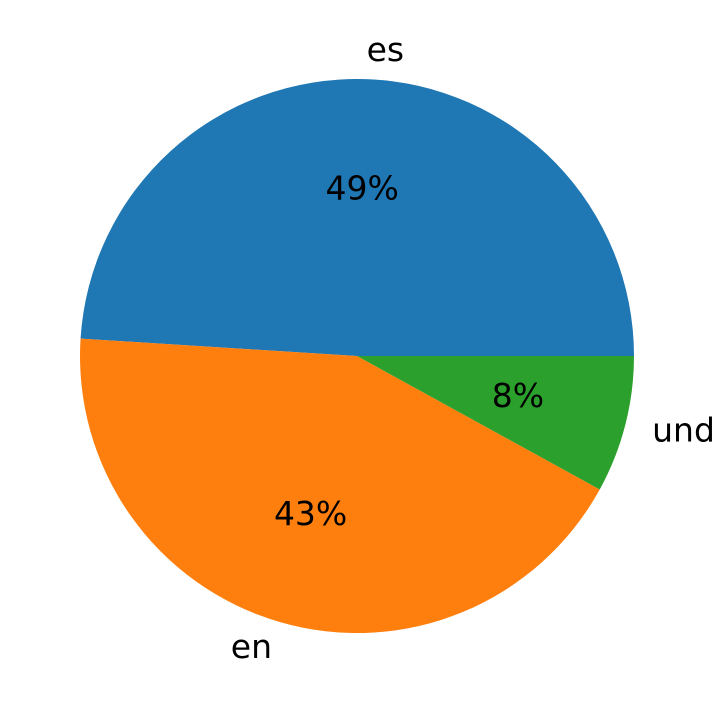 This screenshot has width=728, height=713. I want to click on category-label: und, so click(683, 429).